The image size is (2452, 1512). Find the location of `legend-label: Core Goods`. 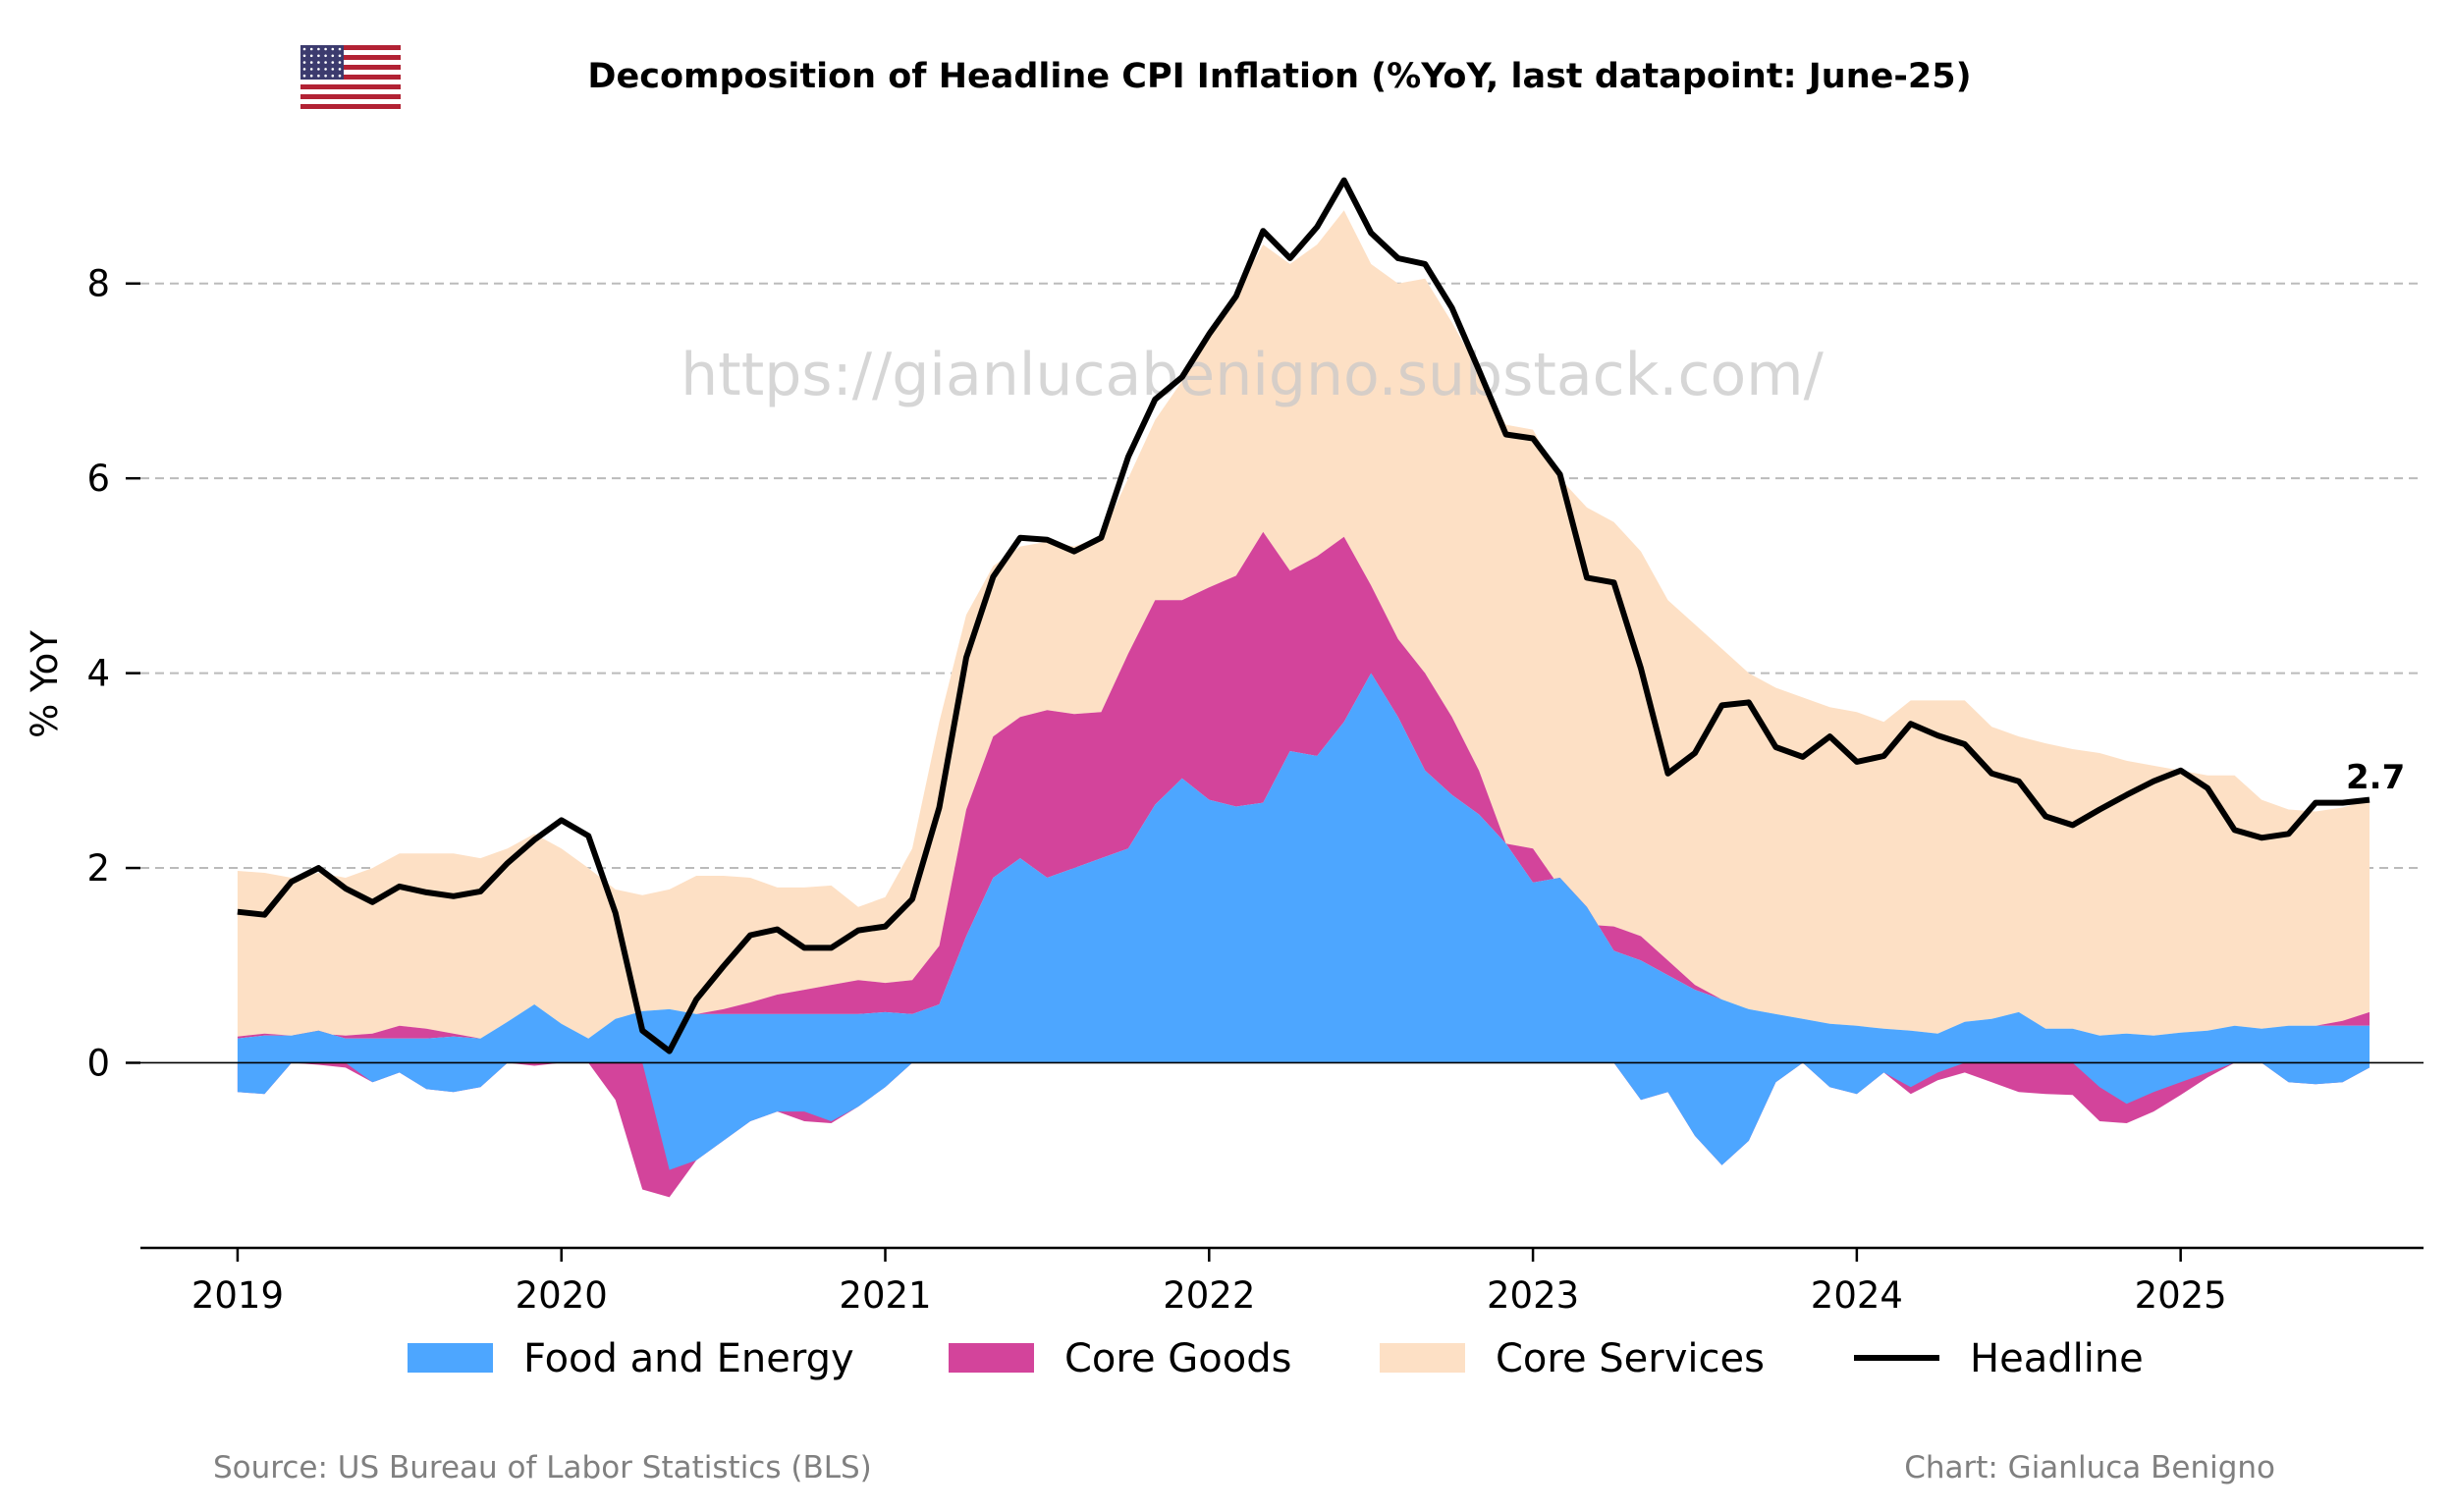

legend-label: Core Goods is located at coordinates (1177, 1359).